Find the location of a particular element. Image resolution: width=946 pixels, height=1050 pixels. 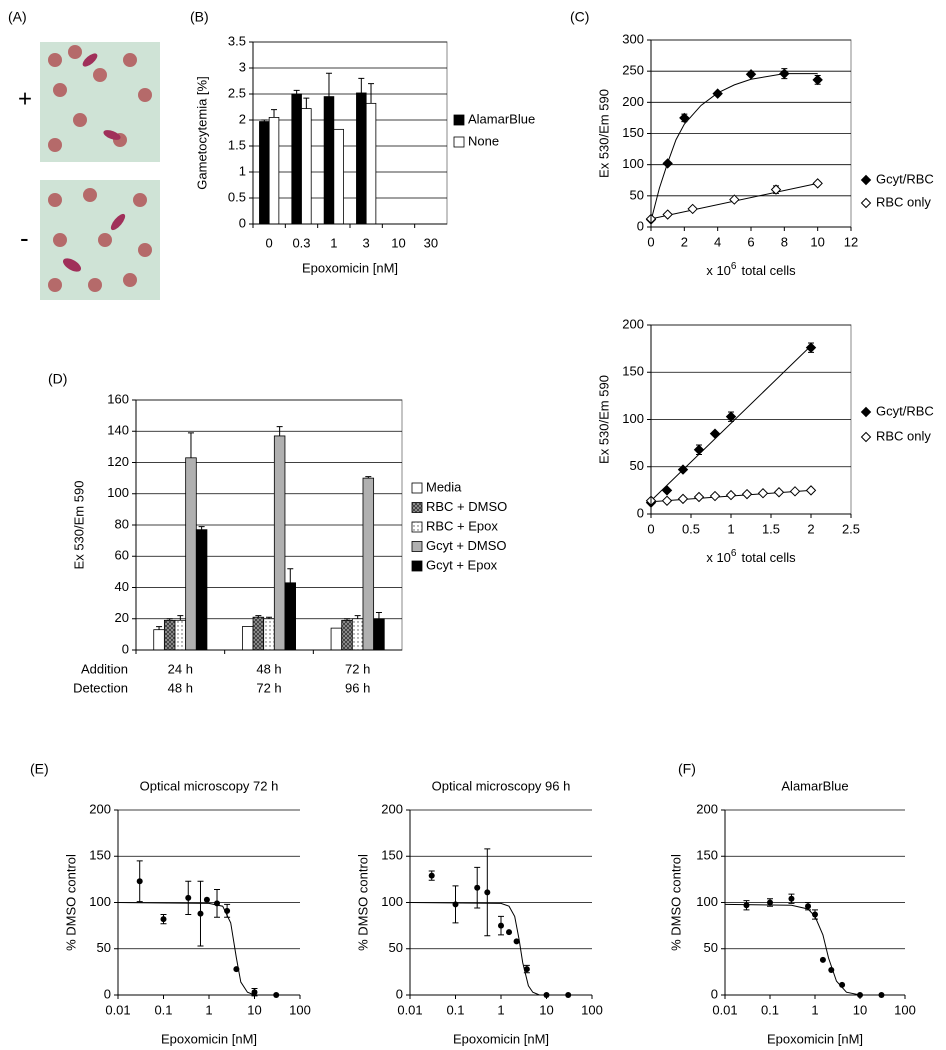

x-axis-label: x 106 total cells is located at coordinates (751, 270).